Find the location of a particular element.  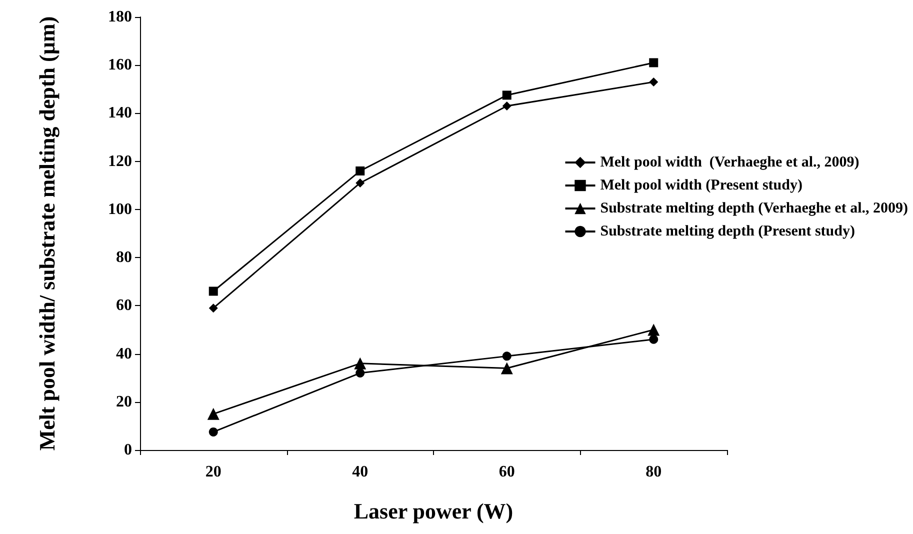

y-tick-label: 20 is located at coordinates (124, 401).